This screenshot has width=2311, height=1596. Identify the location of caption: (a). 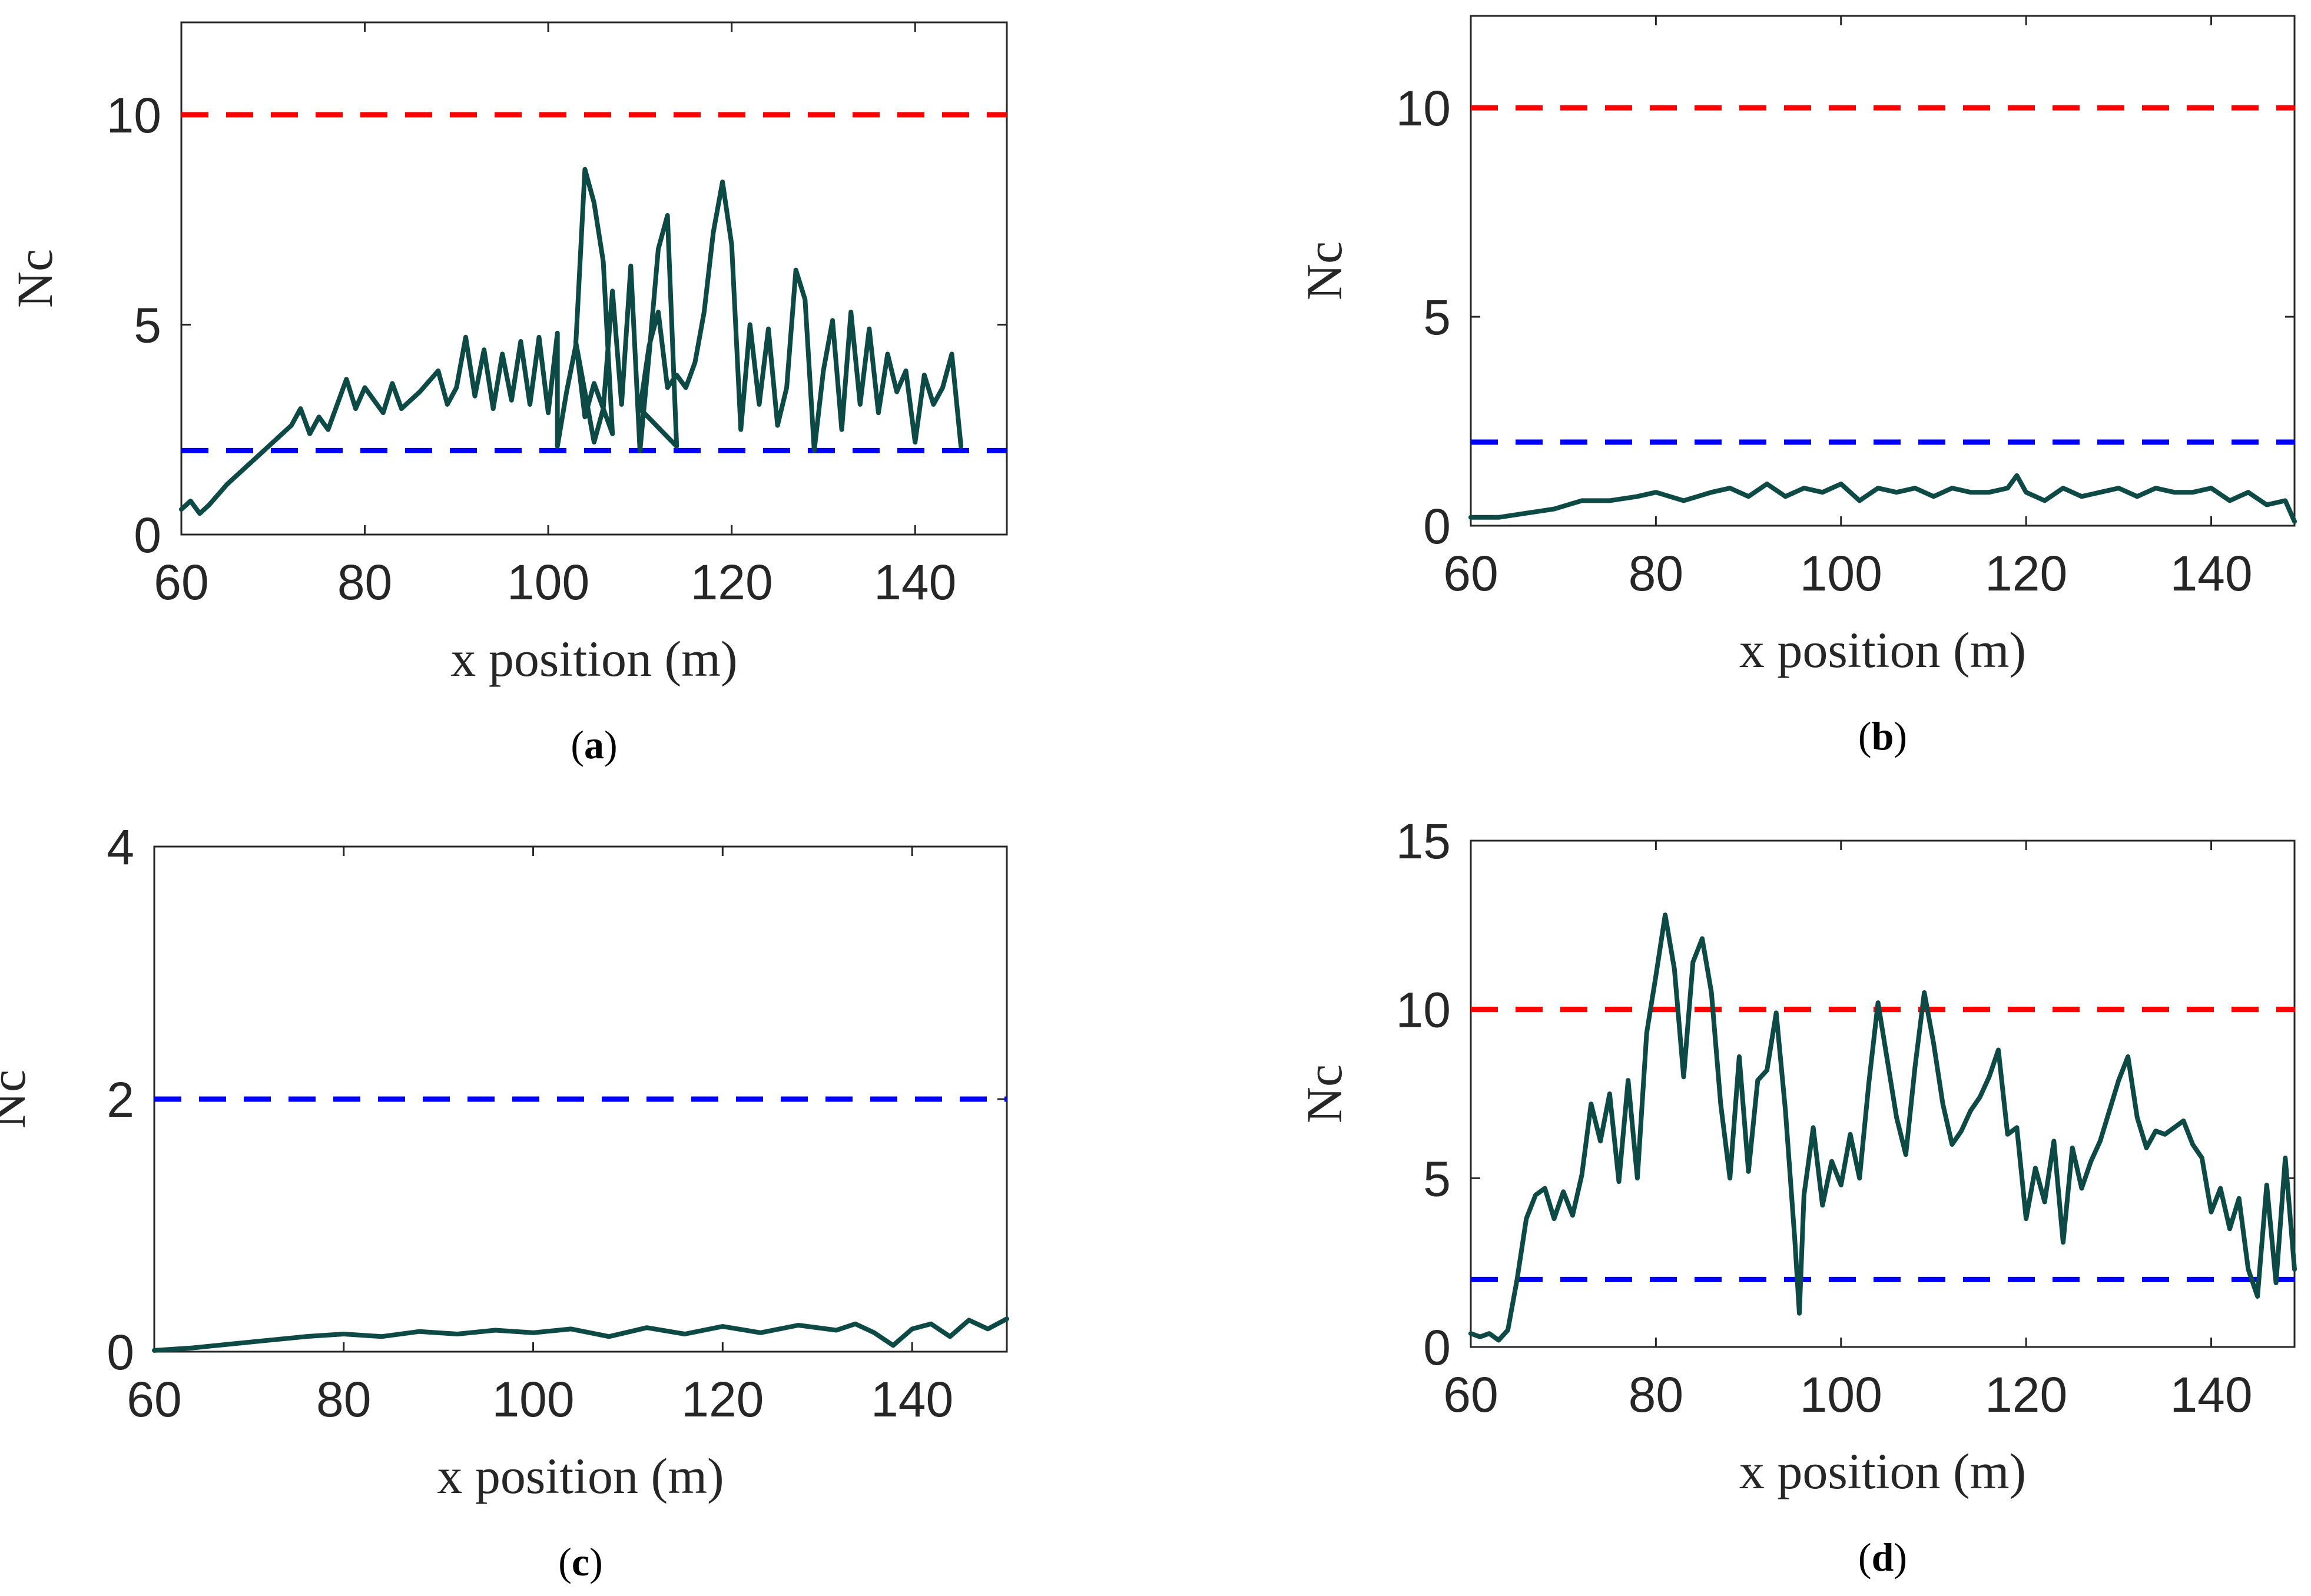
(594, 744).